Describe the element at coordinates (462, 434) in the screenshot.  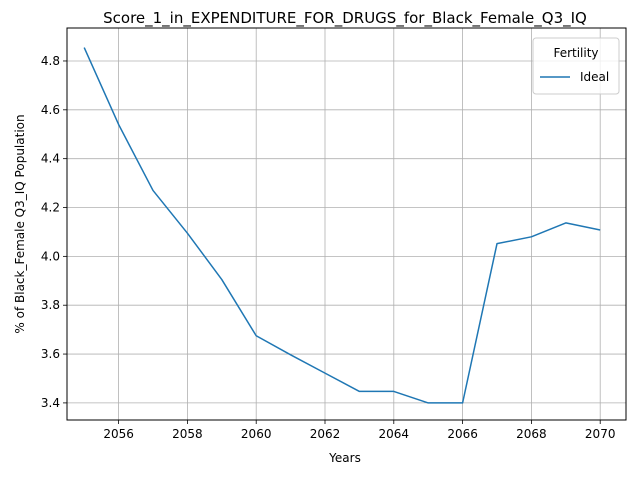
I see `x-tick-label: 2066` at that location.